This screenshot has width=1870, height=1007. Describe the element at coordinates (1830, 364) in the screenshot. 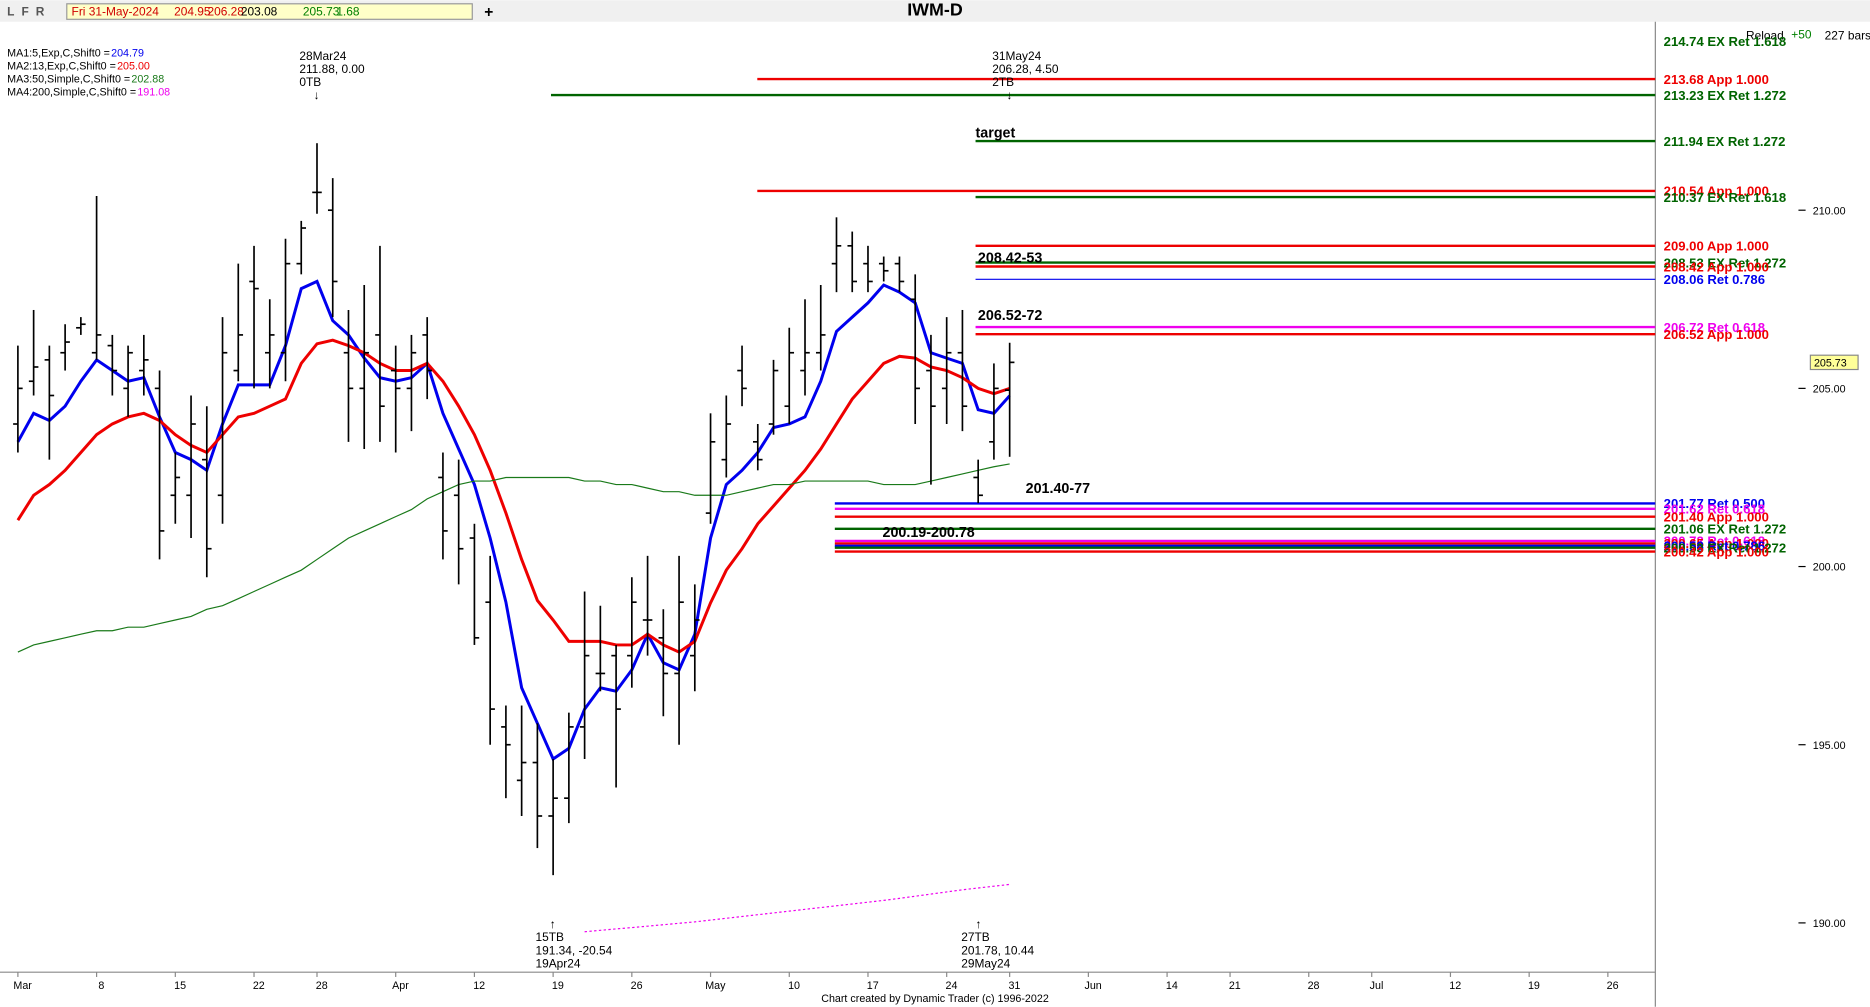

I see `last-price: 205.73` at that location.